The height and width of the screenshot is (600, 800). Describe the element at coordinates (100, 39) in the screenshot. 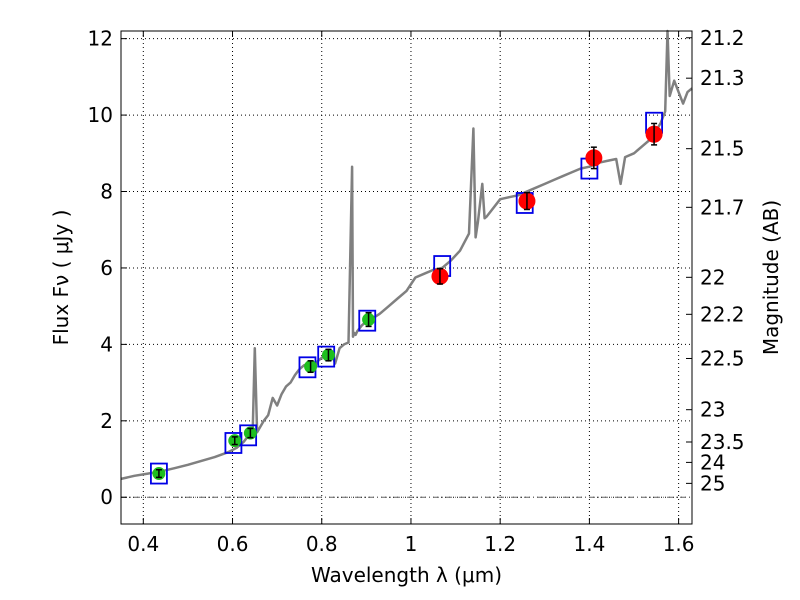

I see `y-tick-label: 12` at that location.